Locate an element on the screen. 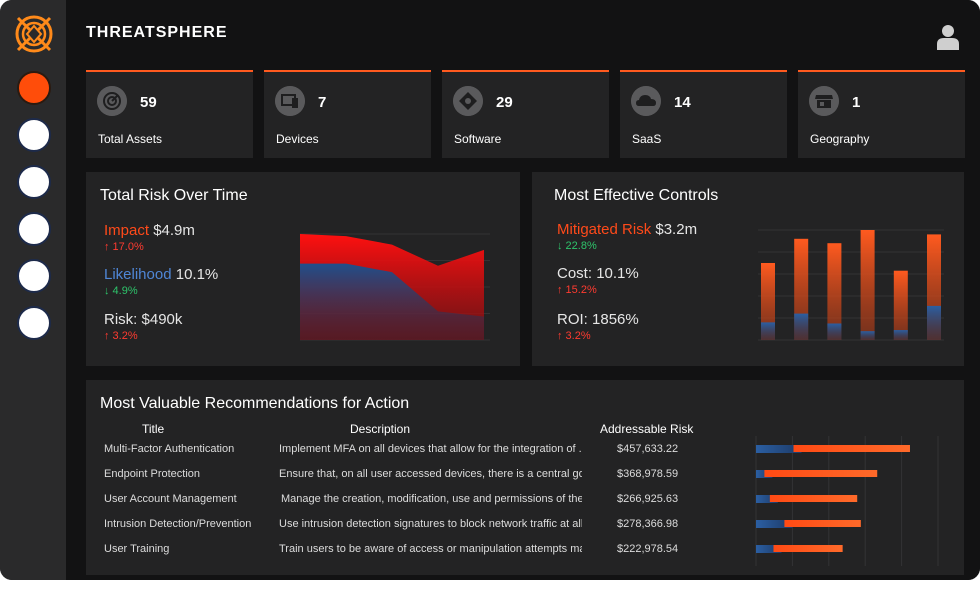 The height and width of the screenshot is (591, 980). risk-label: Risk: is located at coordinates (121, 319).